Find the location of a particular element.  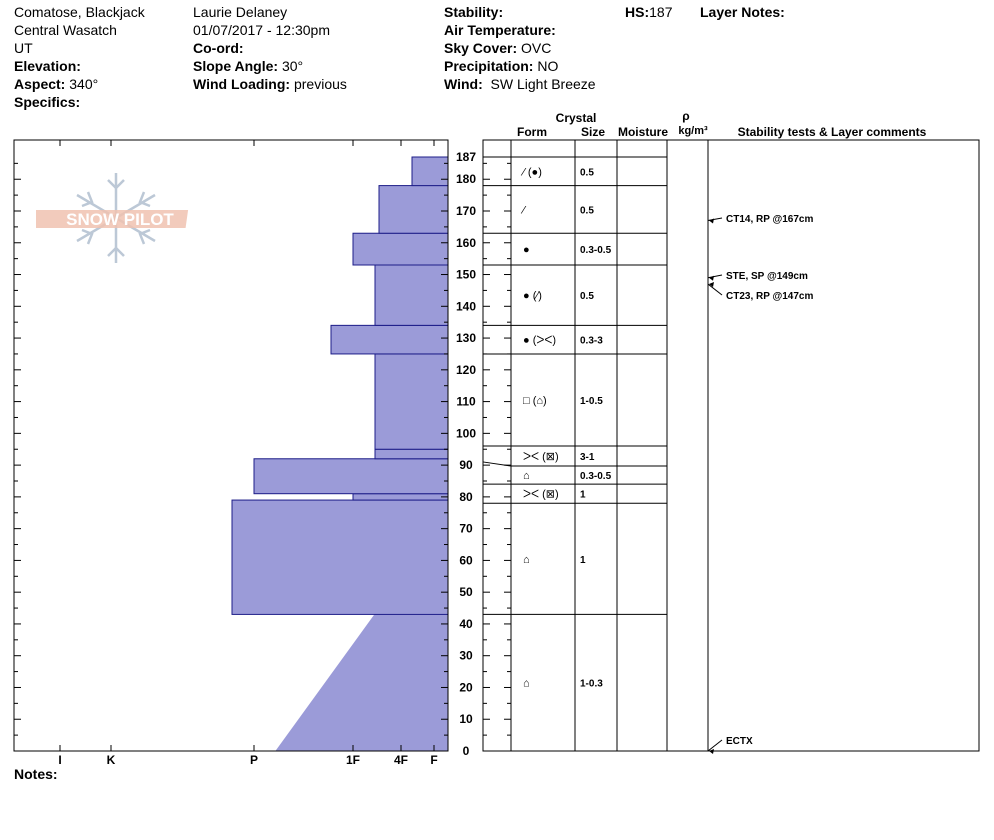

test-label-3: ECTX is located at coordinates (739, 741).